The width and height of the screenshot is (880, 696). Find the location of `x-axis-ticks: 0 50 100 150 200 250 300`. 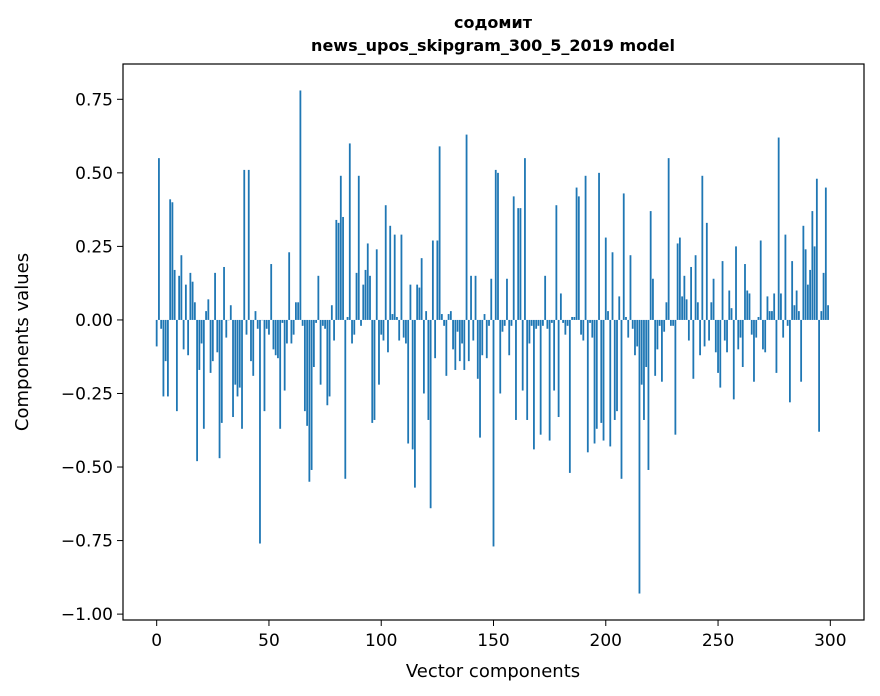

x-axis-ticks: 0 50 100 150 200 250 300 is located at coordinates (499, 635).